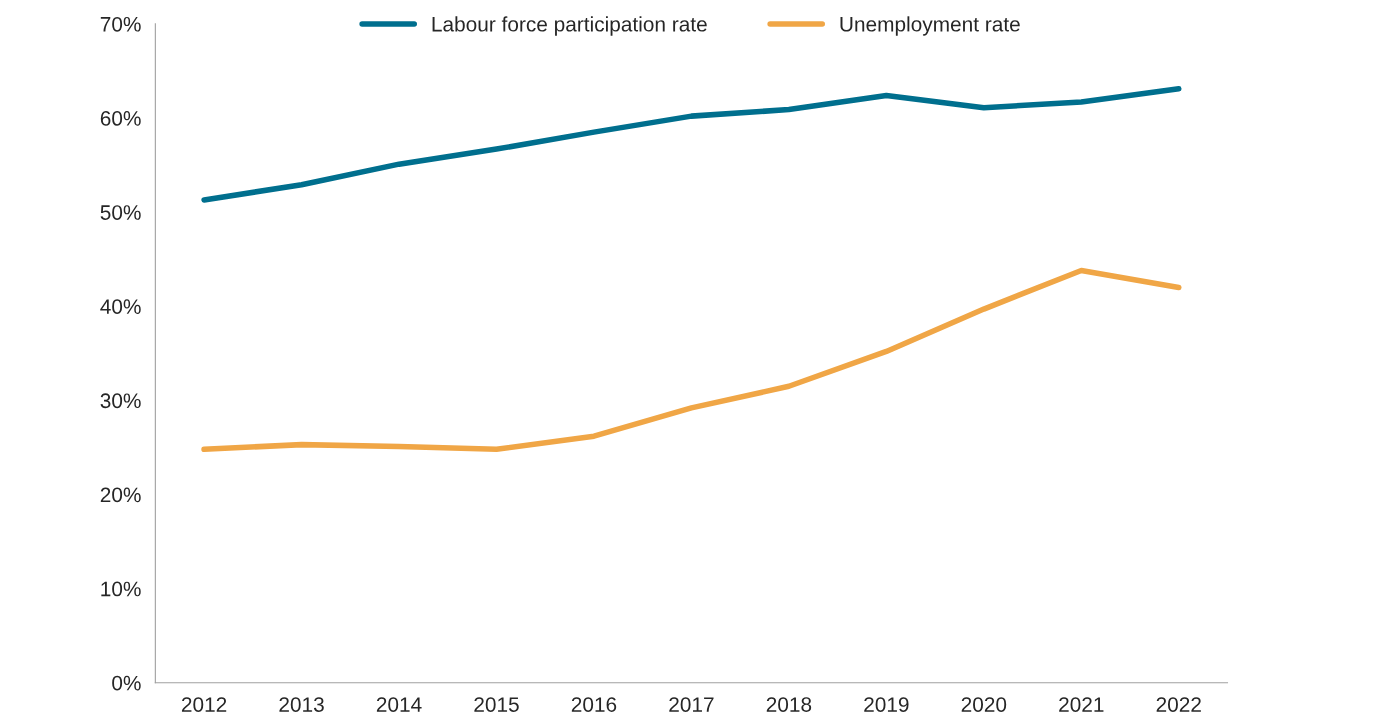  I want to click on x-tick-label: 2016, so click(594, 704).